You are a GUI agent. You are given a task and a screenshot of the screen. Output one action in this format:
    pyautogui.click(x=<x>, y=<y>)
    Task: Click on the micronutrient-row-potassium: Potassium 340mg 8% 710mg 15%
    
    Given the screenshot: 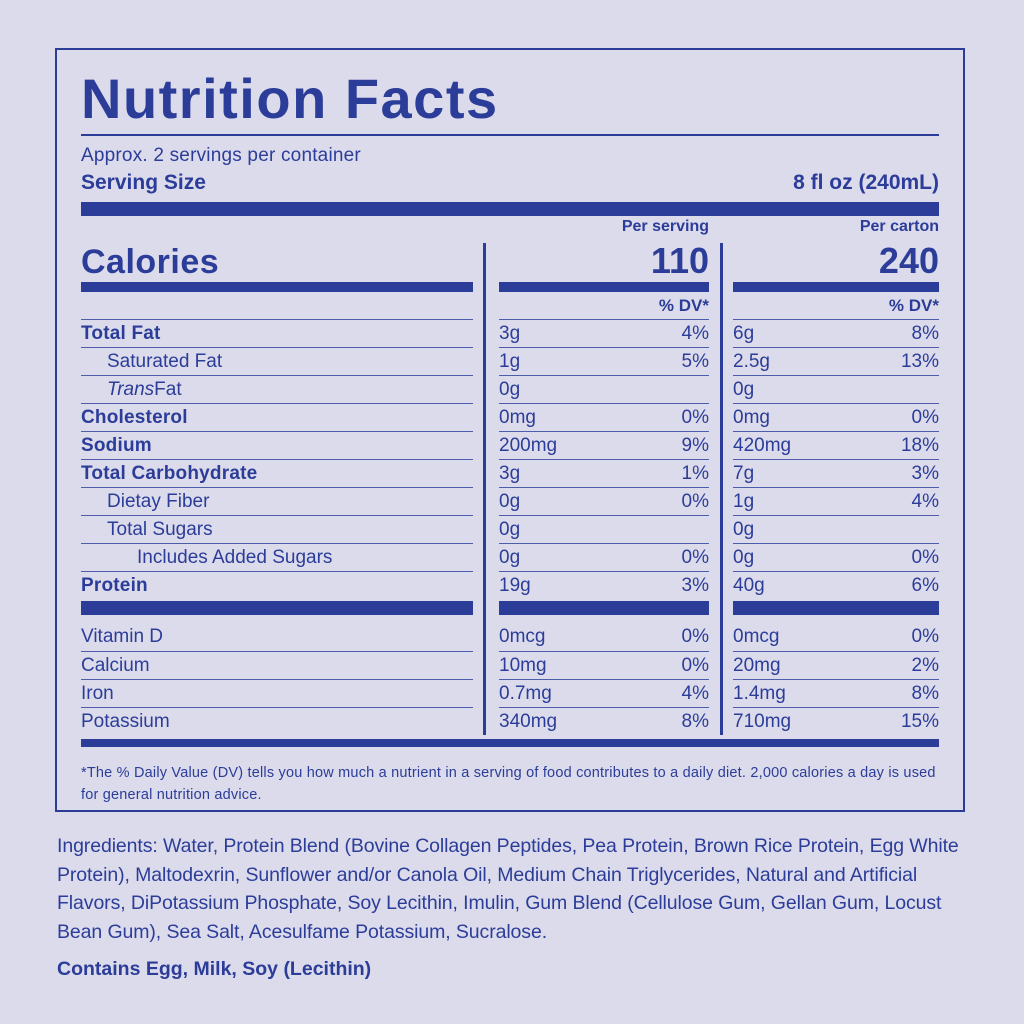 What is the action you would take?
    pyautogui.click(x=510, y=721)
    